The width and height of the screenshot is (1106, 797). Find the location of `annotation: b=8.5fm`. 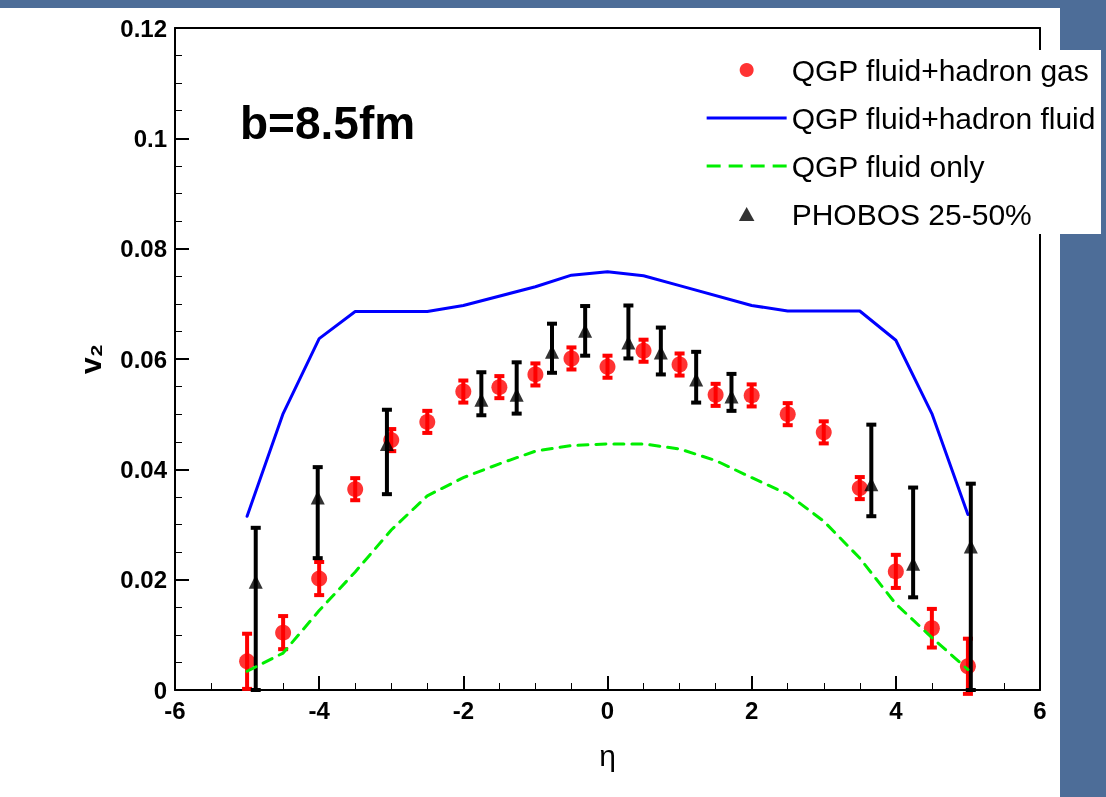

annotation: b=8.5fm is located at coordinates (328, 123).